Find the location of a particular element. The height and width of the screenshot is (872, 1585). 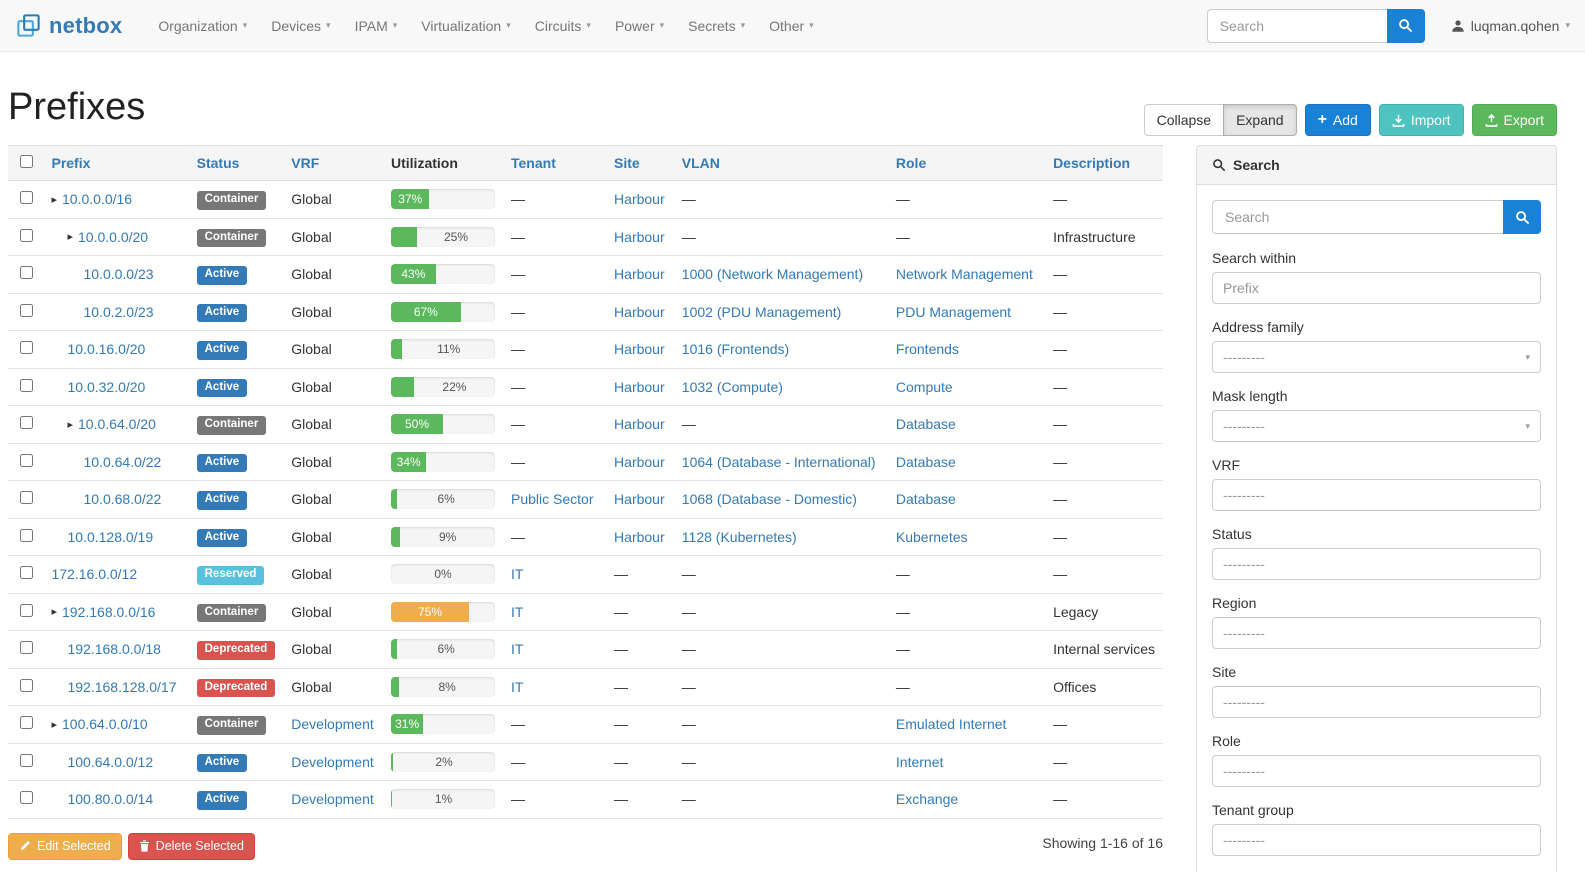

vlan-link: 1032 (Compute) is located at coordinates (732, 386).